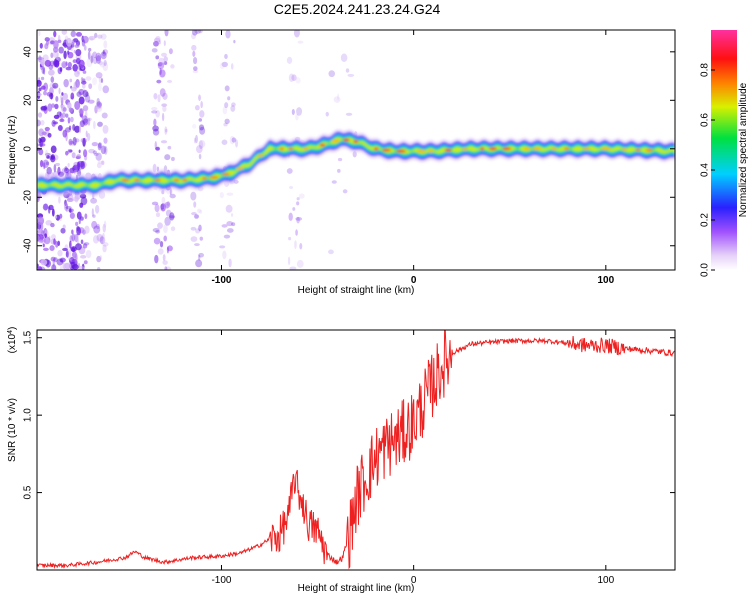 The height and width of the screenshot is (600, 750). Describe the element at coordinates (12, 150) in the screenshot. I see `spectrogram-y-label: Frequency (Hz)` at that location.